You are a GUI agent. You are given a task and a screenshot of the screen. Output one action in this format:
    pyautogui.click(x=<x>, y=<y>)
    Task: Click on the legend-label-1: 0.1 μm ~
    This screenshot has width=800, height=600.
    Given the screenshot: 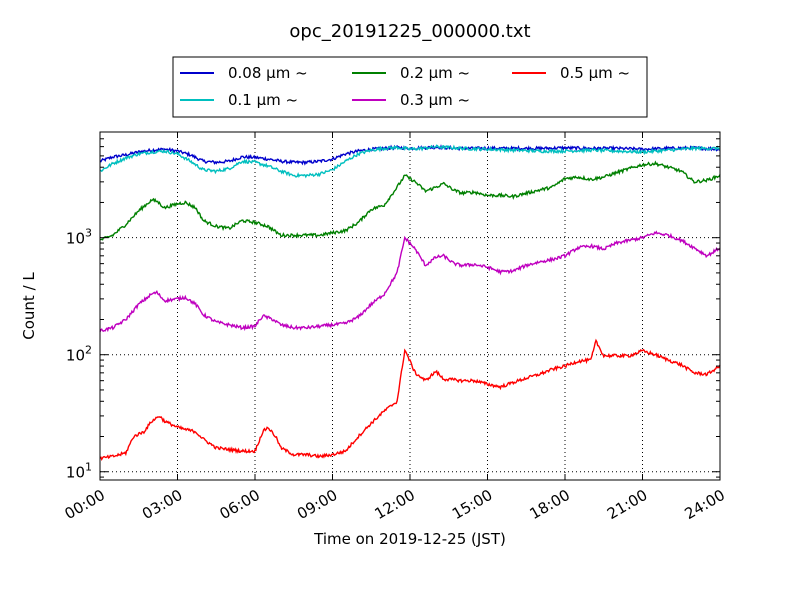 What is the action you would take?
    pyautogui.click(x=263, y=100)
    